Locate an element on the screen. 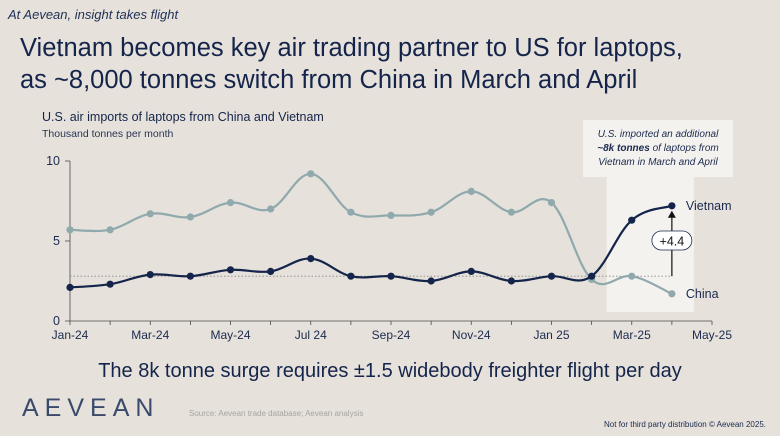 The image size is (780, 436). annotation-line-2: ~8k tonnes of laptops from is located at coordinates (657, 148).